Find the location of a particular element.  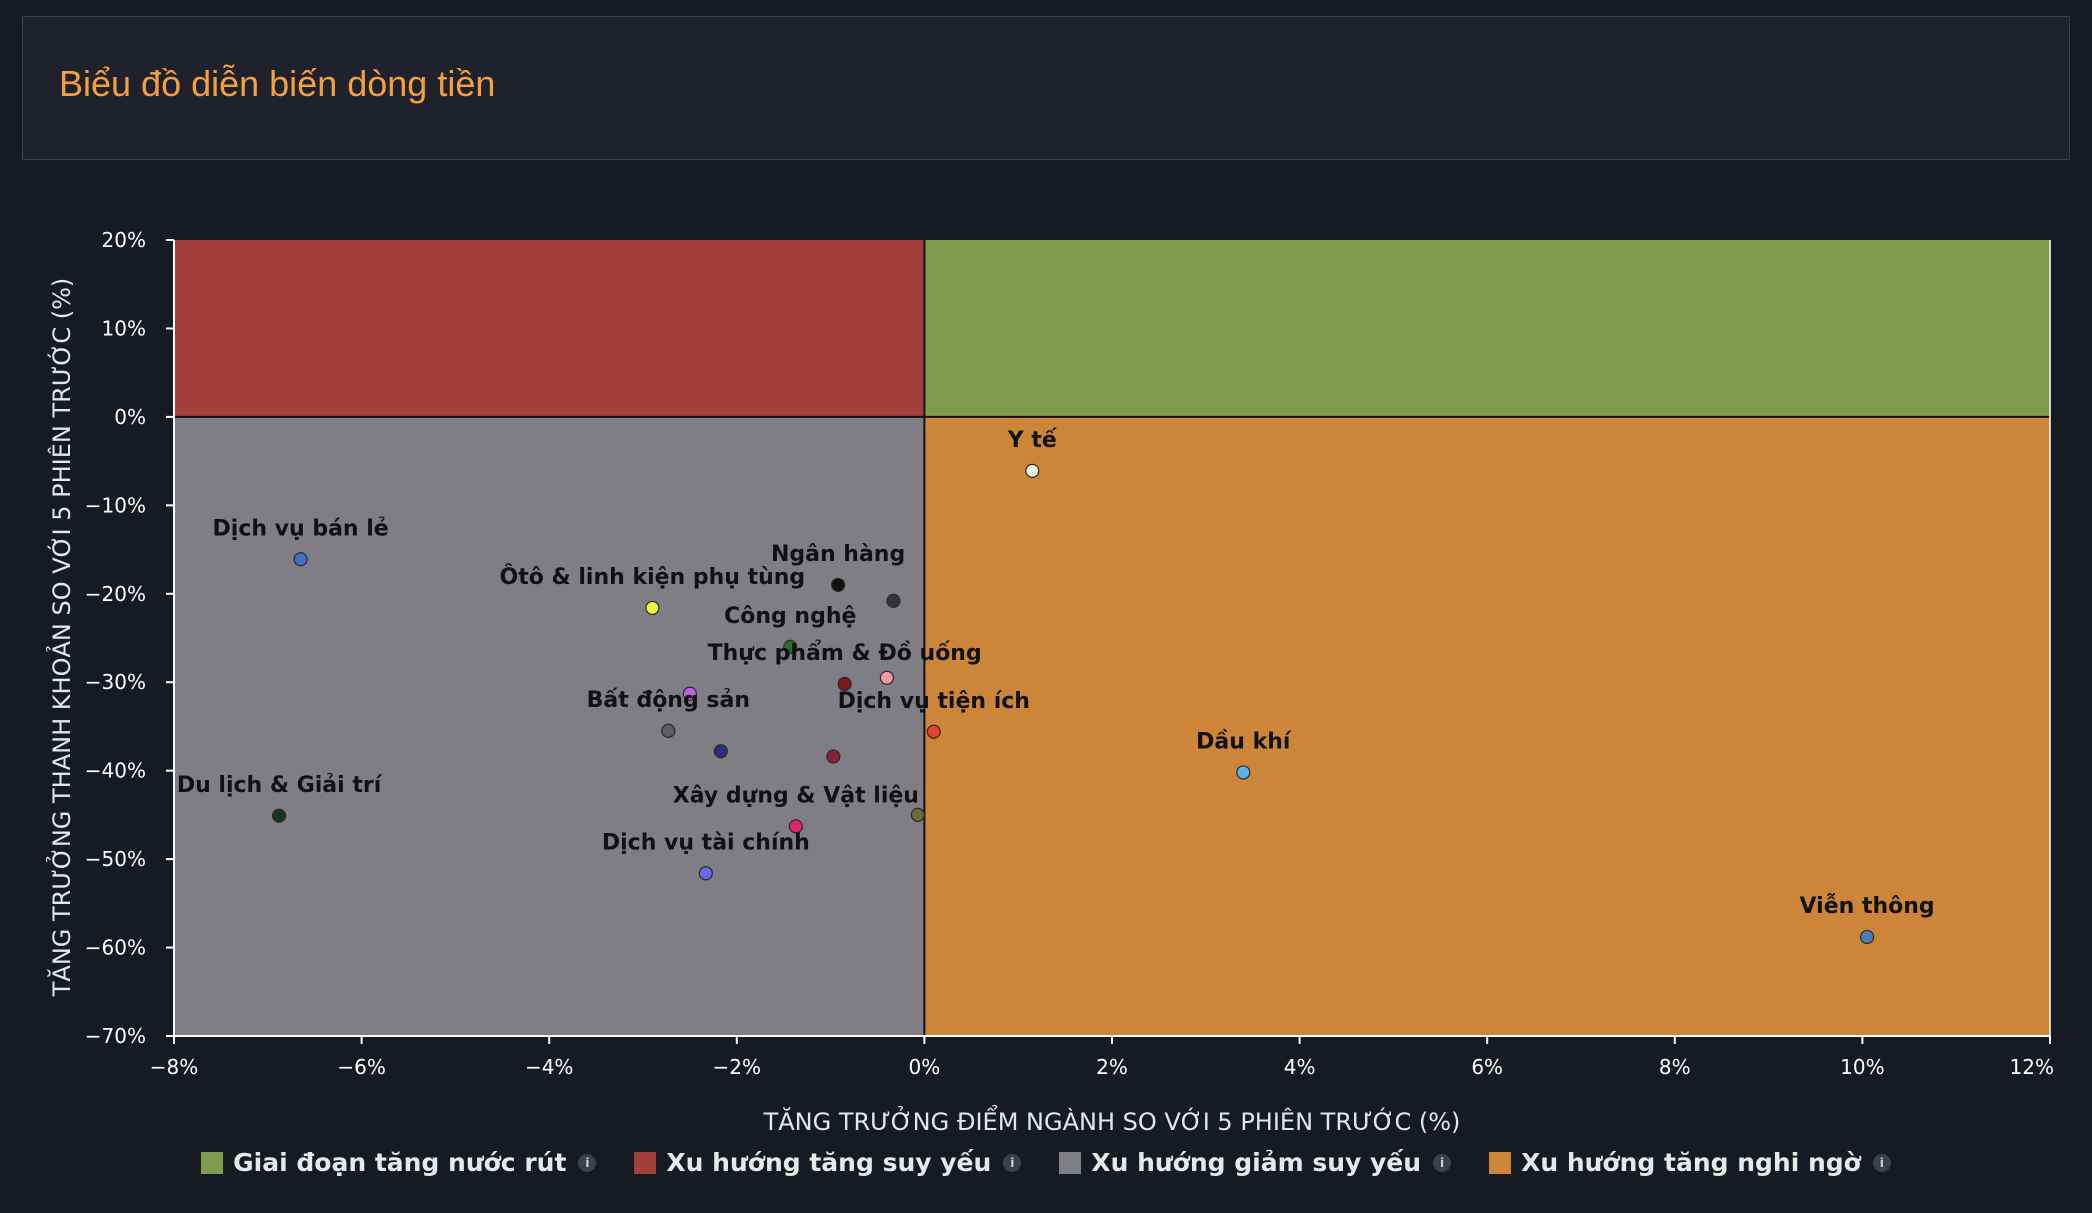

y-tick-label: 10% is located at coordinates (124, 328).